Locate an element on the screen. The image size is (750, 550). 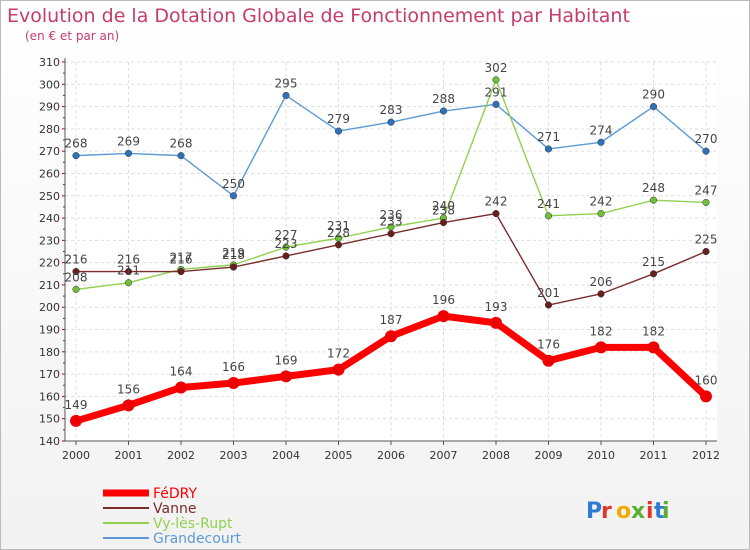
data-label: 241 is located at coordinates (548, 204).